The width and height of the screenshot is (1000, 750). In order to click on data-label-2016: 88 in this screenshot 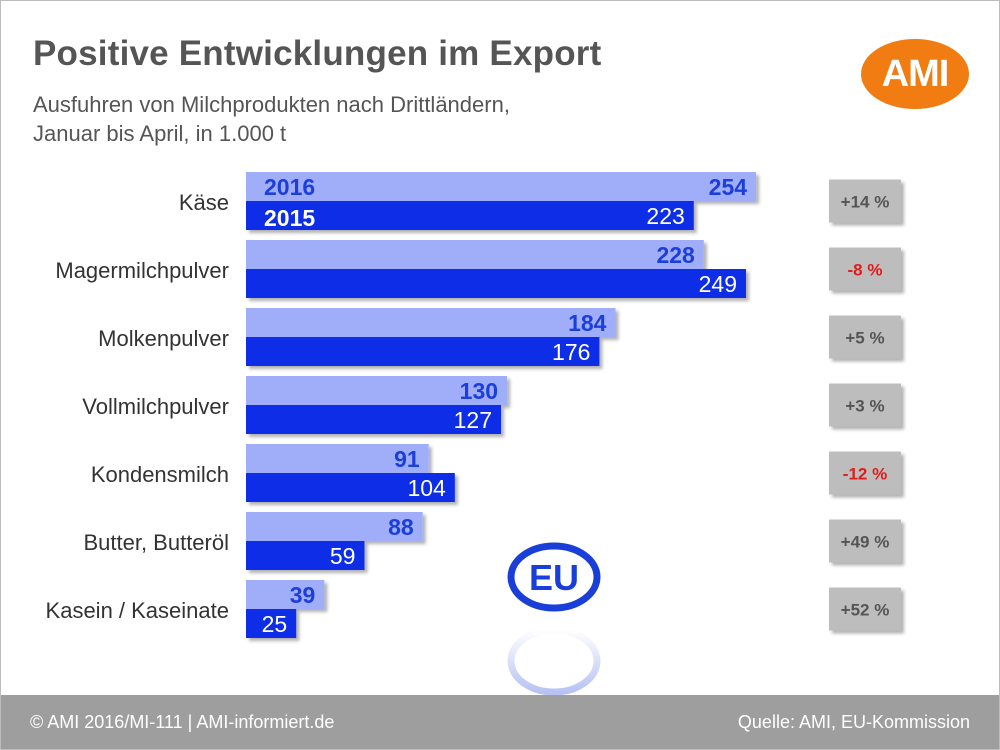, I will do `click(401, 527)`.